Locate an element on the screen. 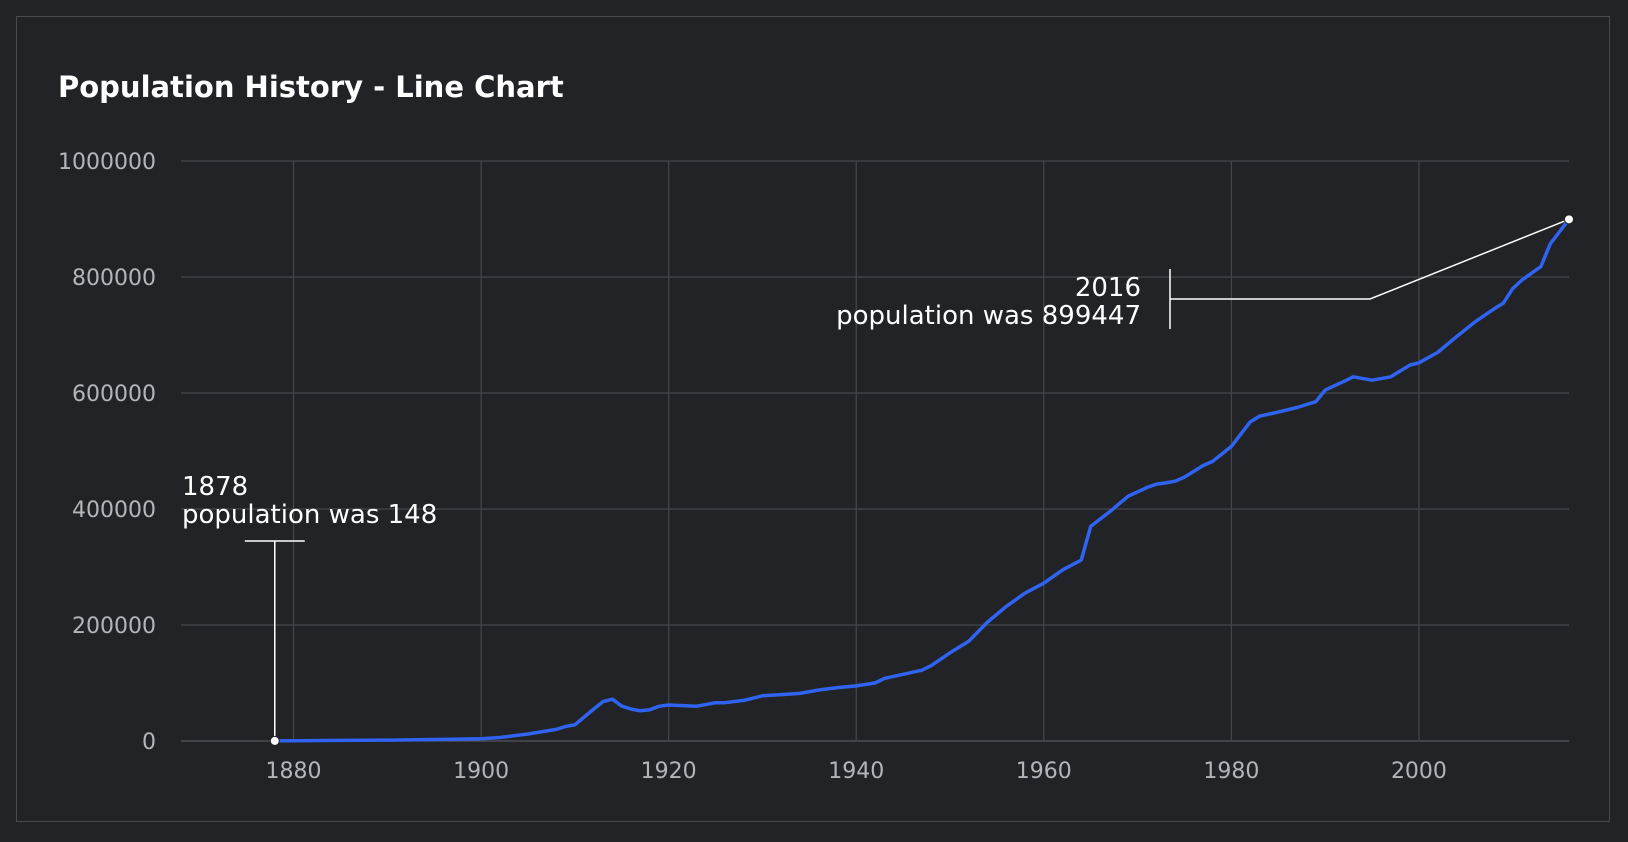 This screenshot has height=842, width=1628. annotation-year-label: 2016 is located at coordinates (1108, 288).